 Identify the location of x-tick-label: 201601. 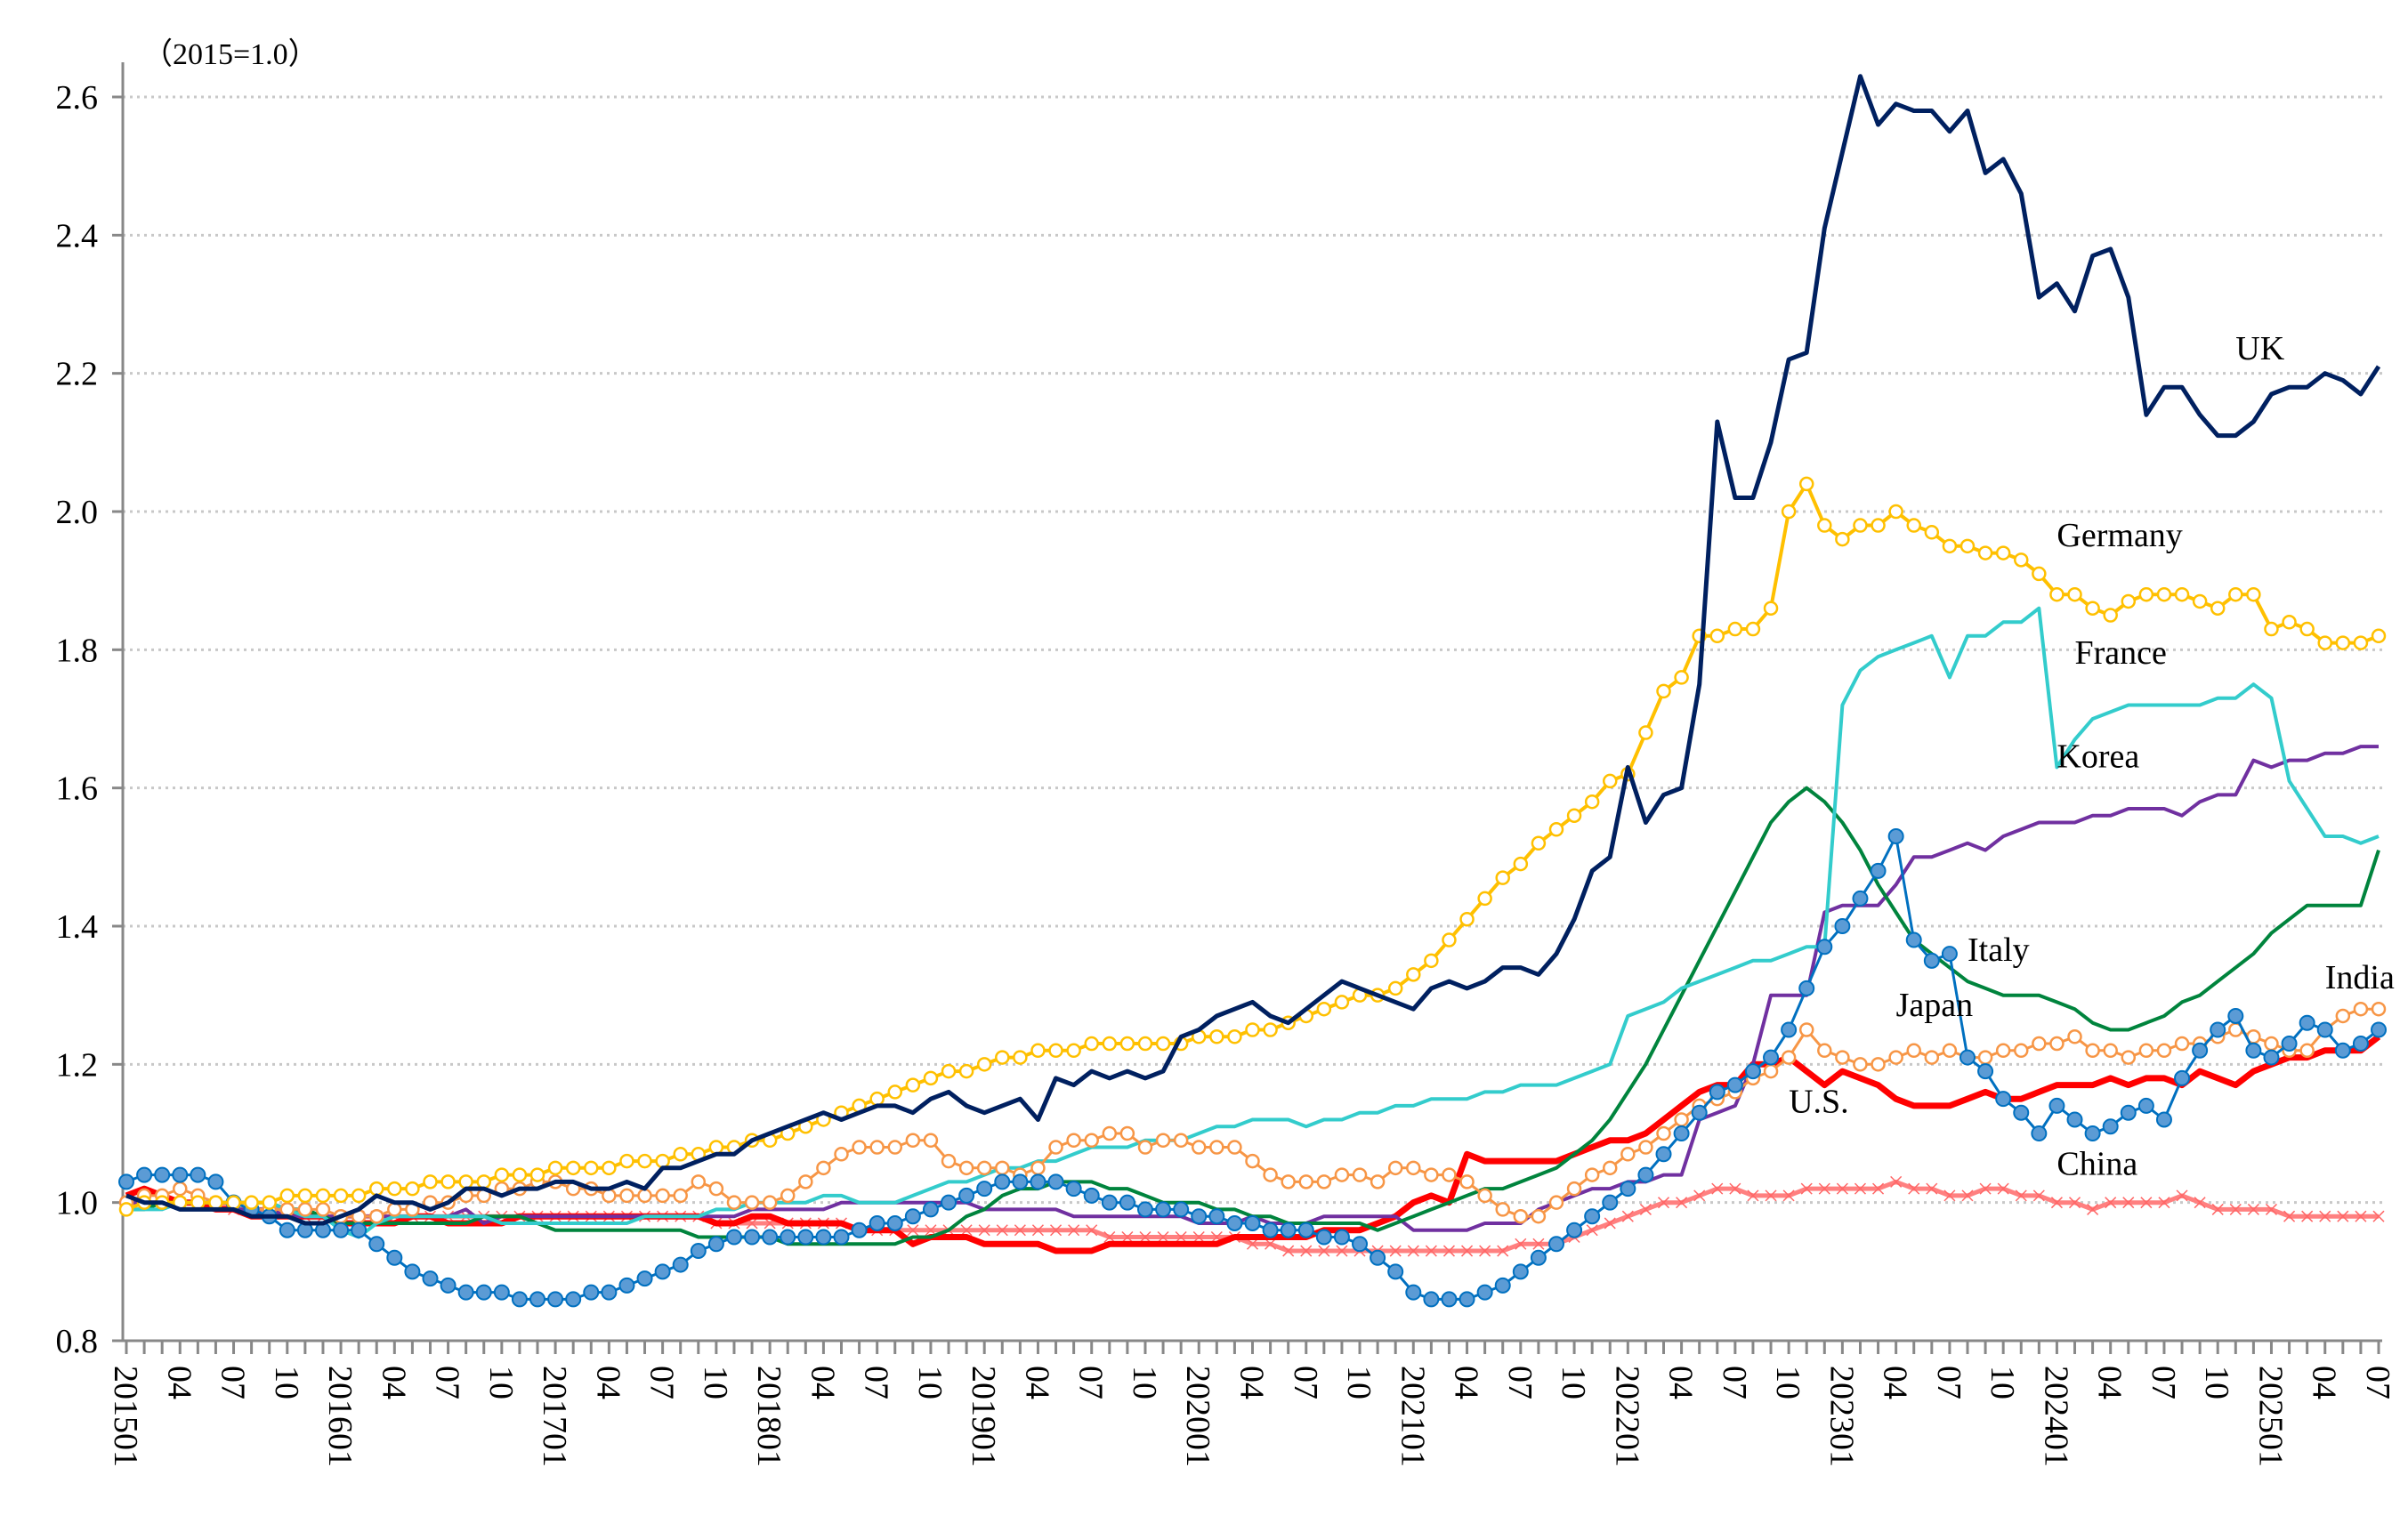
(340, 1416).